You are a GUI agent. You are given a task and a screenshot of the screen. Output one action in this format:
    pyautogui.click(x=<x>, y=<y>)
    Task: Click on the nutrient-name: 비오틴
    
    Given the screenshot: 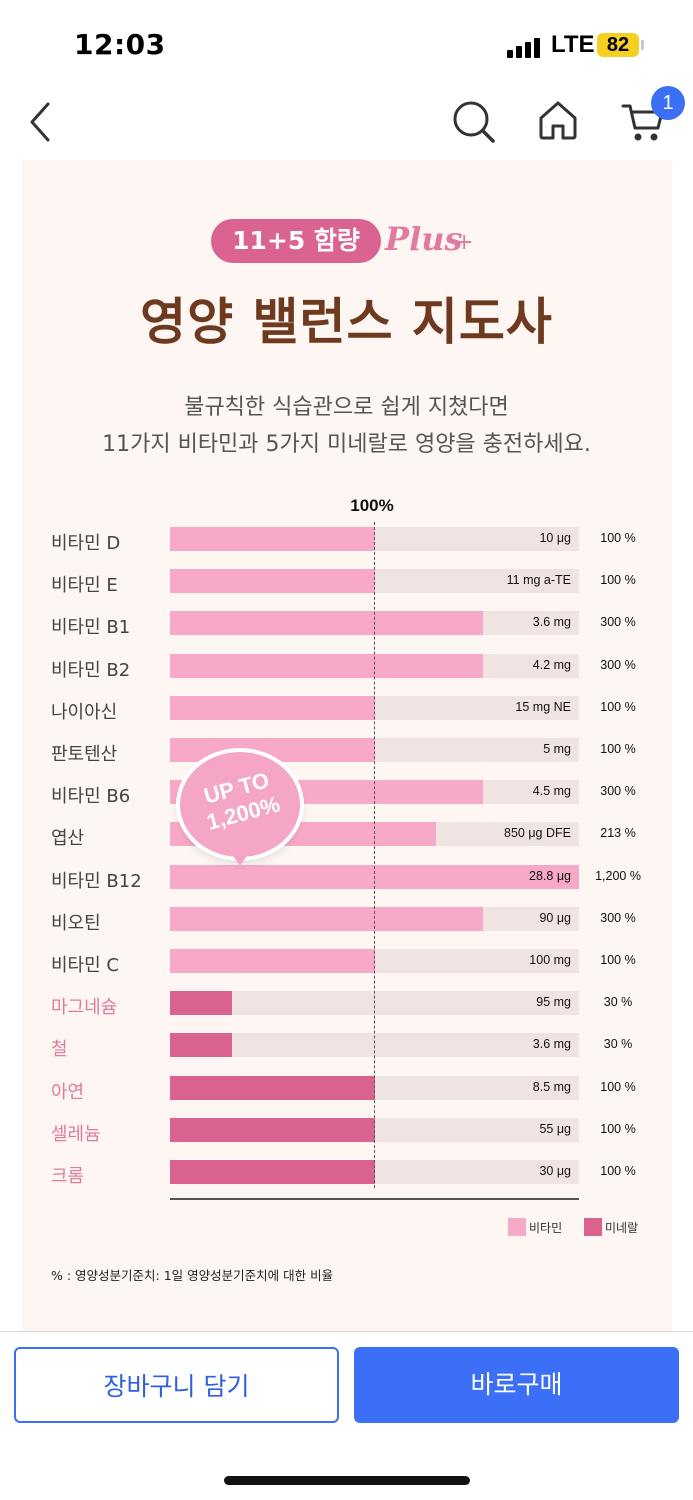 What is the action you would take?
    pyautogui.click(x=76, y=923)
    